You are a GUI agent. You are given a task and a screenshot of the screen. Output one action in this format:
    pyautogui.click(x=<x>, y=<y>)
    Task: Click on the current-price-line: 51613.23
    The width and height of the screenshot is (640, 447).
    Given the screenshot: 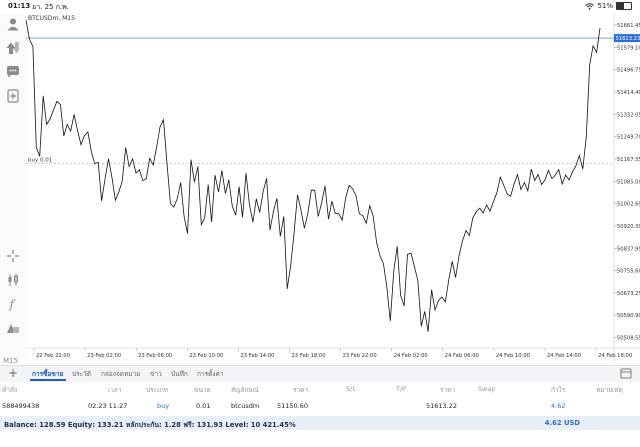 What is the action you would take?
    pyautogui.click(x=333, y=38)
    